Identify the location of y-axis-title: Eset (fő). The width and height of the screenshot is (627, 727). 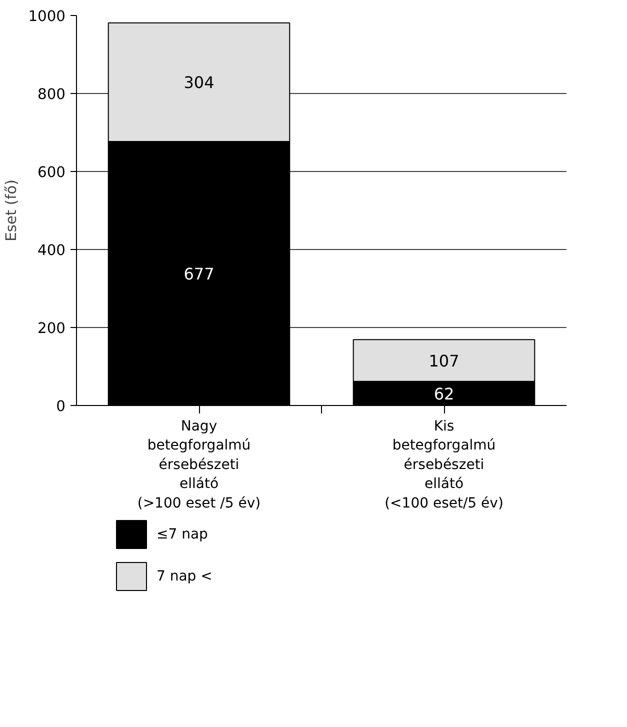
(11, 211).